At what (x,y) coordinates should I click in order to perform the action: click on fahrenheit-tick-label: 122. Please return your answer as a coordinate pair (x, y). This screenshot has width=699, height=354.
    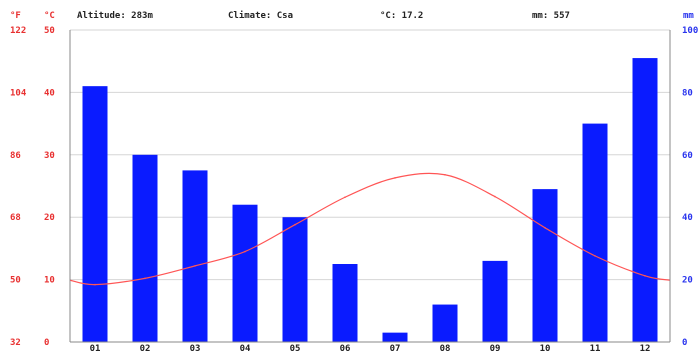
    Looking at the image, I should click on (18, 31).